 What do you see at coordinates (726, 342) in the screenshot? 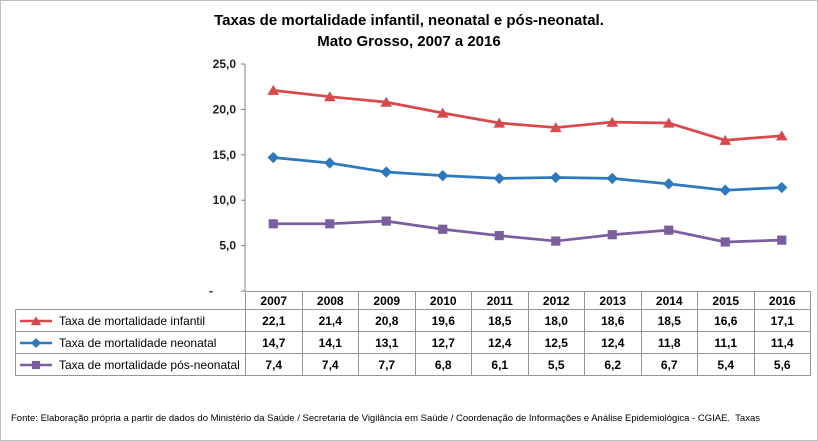
I see `value-cell: 11,1` at bounding box center [726, 342].